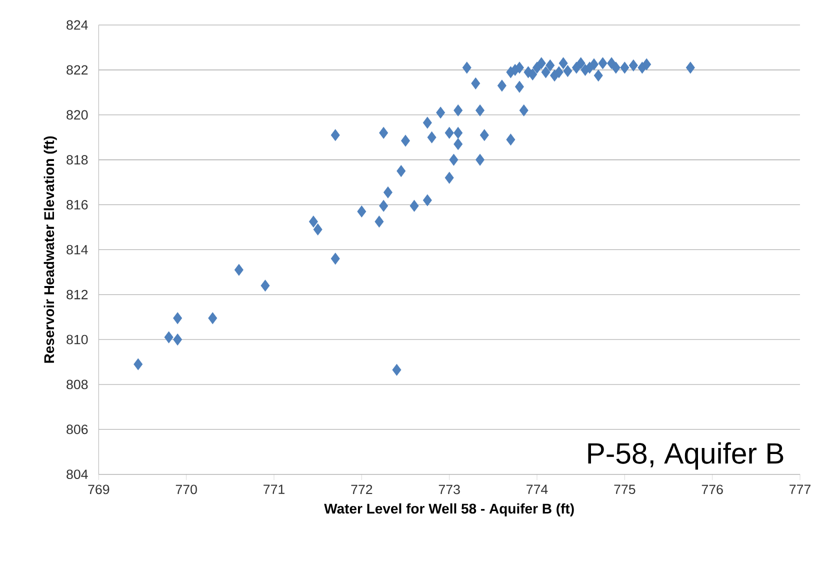  Describe the element at coordinates (361, 489) in the screenshot. I see `x-tick-label: 772` at that location.